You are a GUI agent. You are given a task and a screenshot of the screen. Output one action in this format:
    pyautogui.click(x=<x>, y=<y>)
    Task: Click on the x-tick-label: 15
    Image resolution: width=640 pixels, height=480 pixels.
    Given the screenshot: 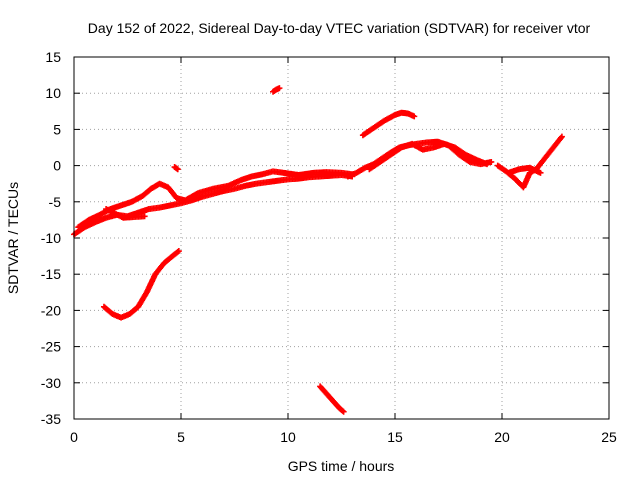 What is the action you would take?
    pyautogui.click(x=395, y=437)
    